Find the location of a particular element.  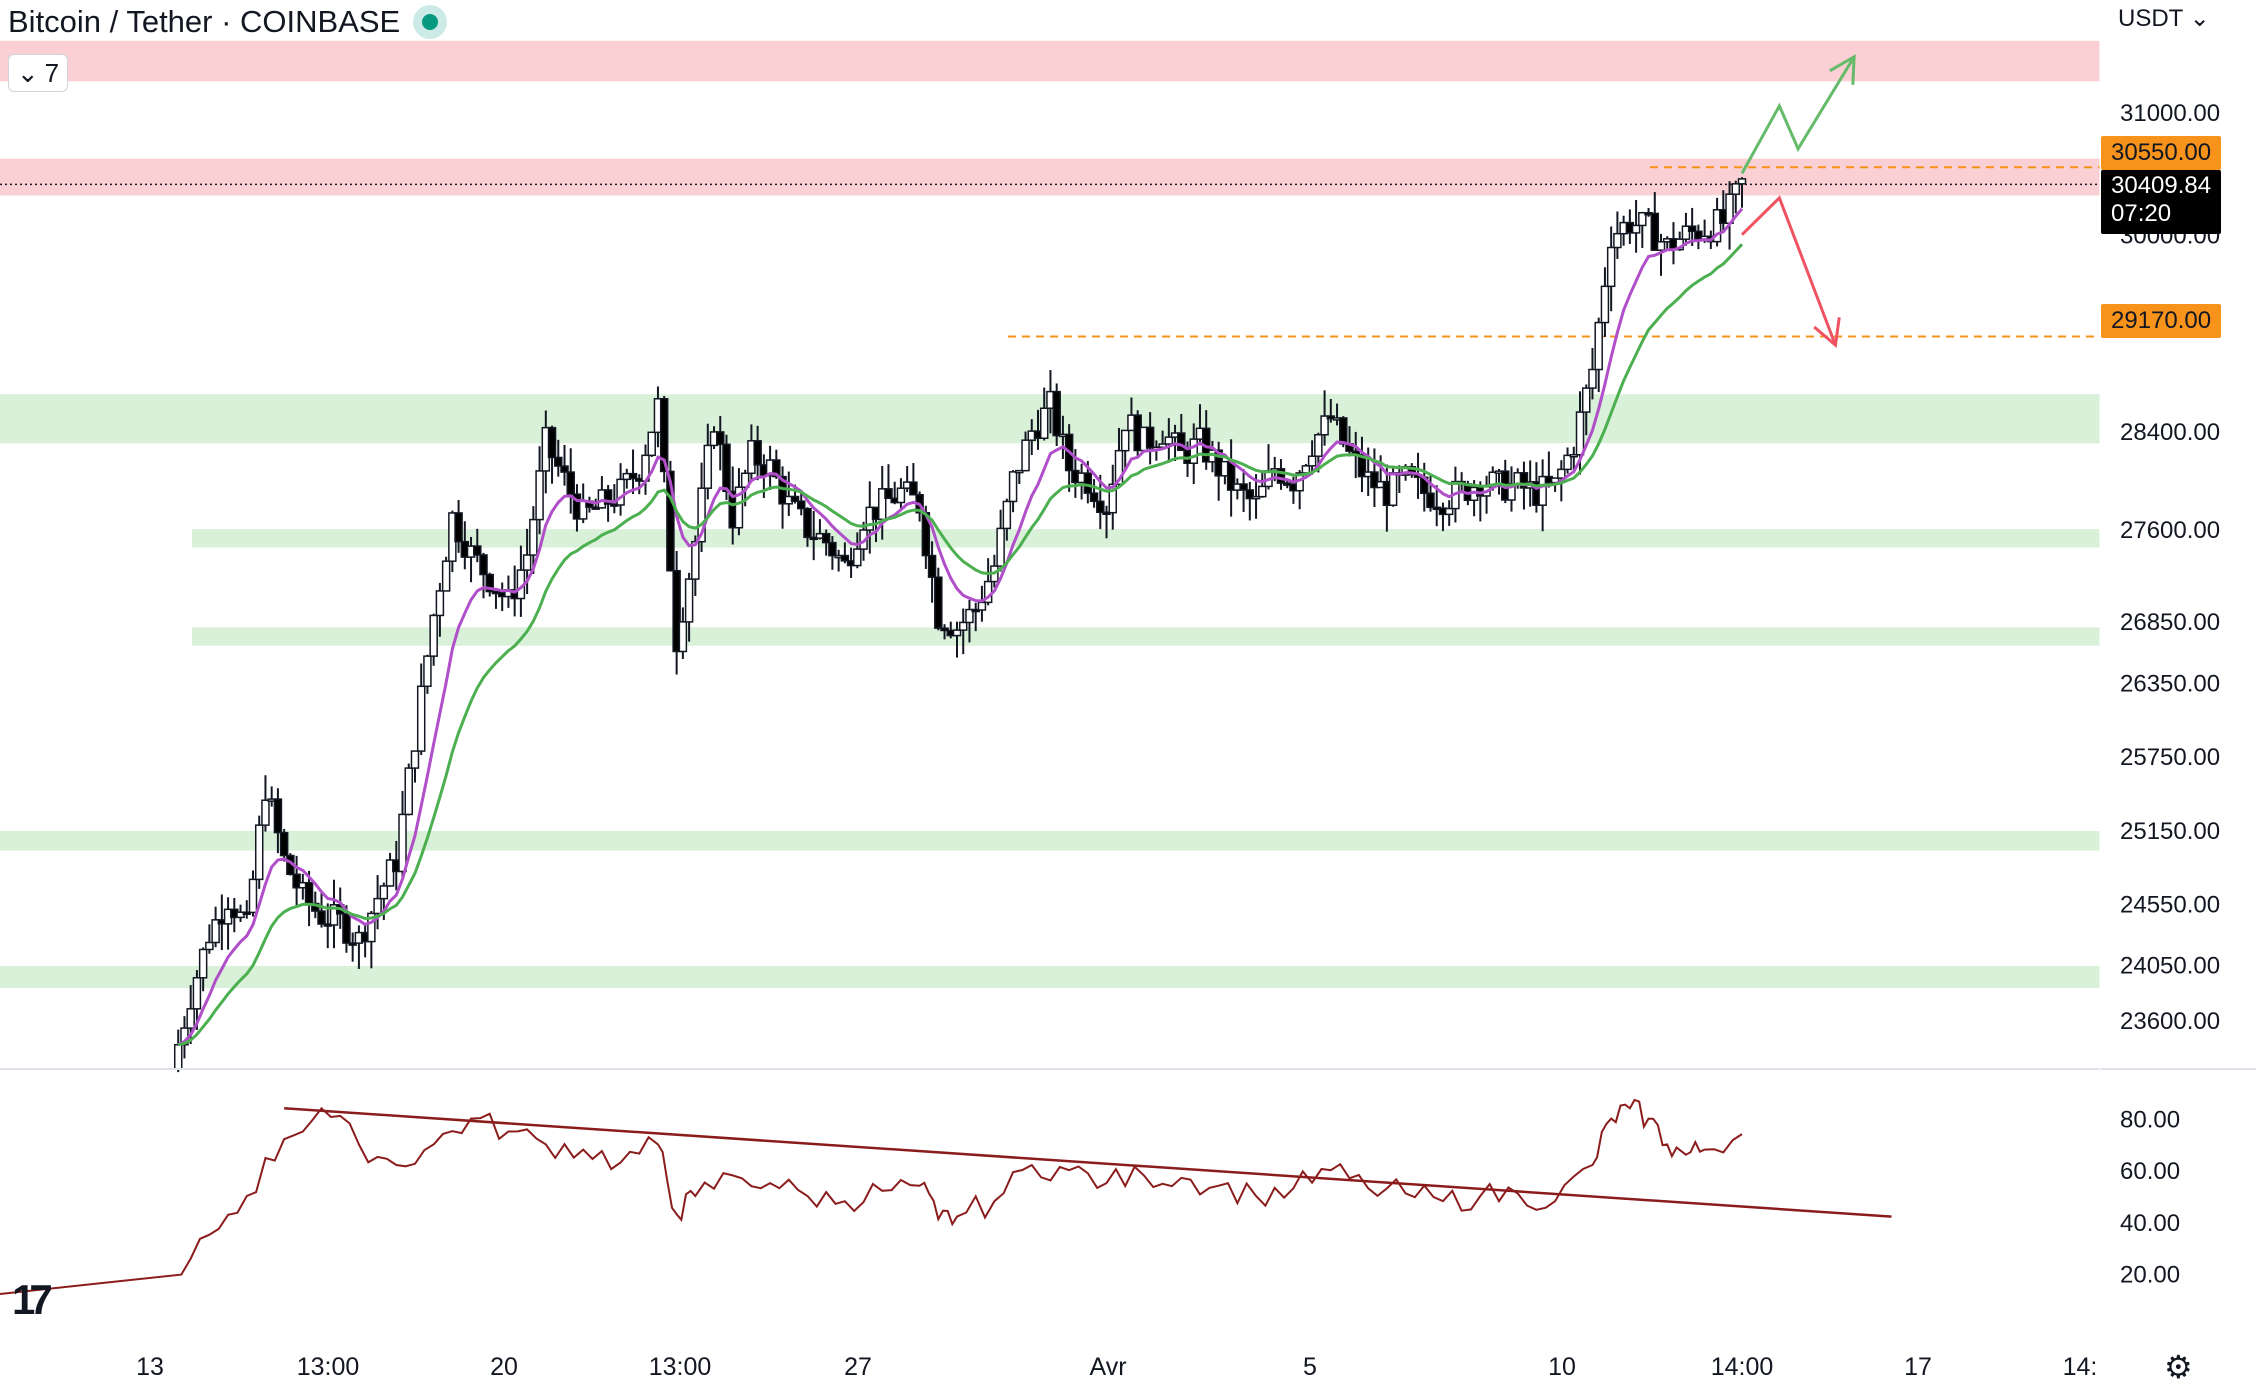

rsi-tick-label: 60.00 is located at coordinates (2150, 1171).